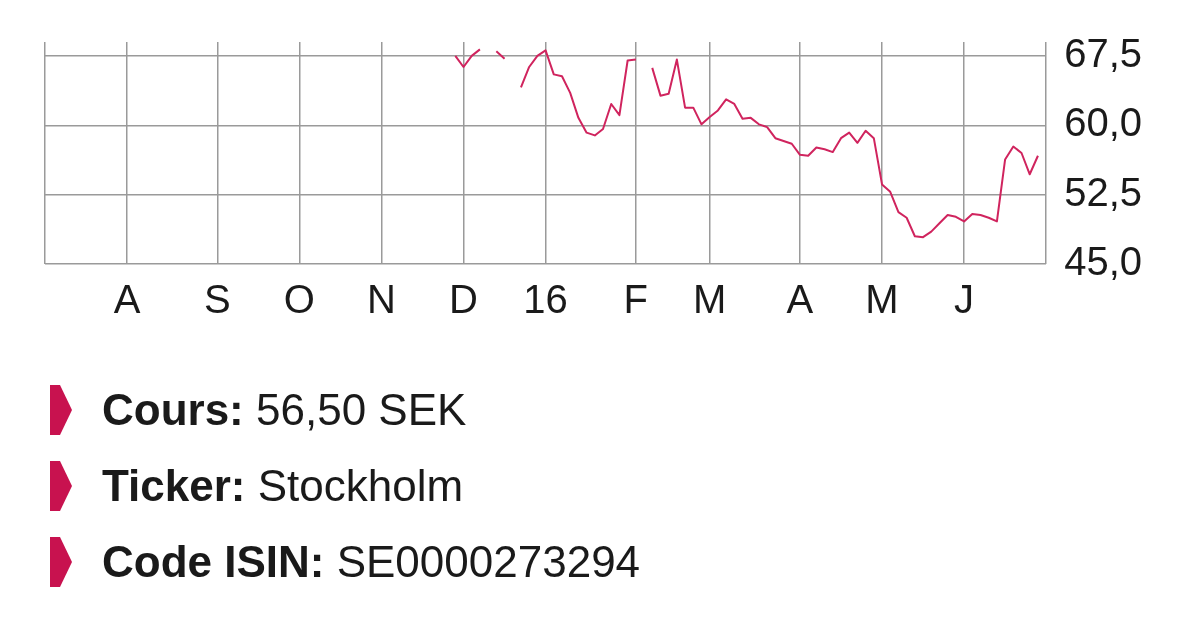 The width and height of the screenshot is (1200, 627). Describe the element at coordinates (284, 409) in the screenshot. I see `text: Cours: 56,50 SEK` at that location.